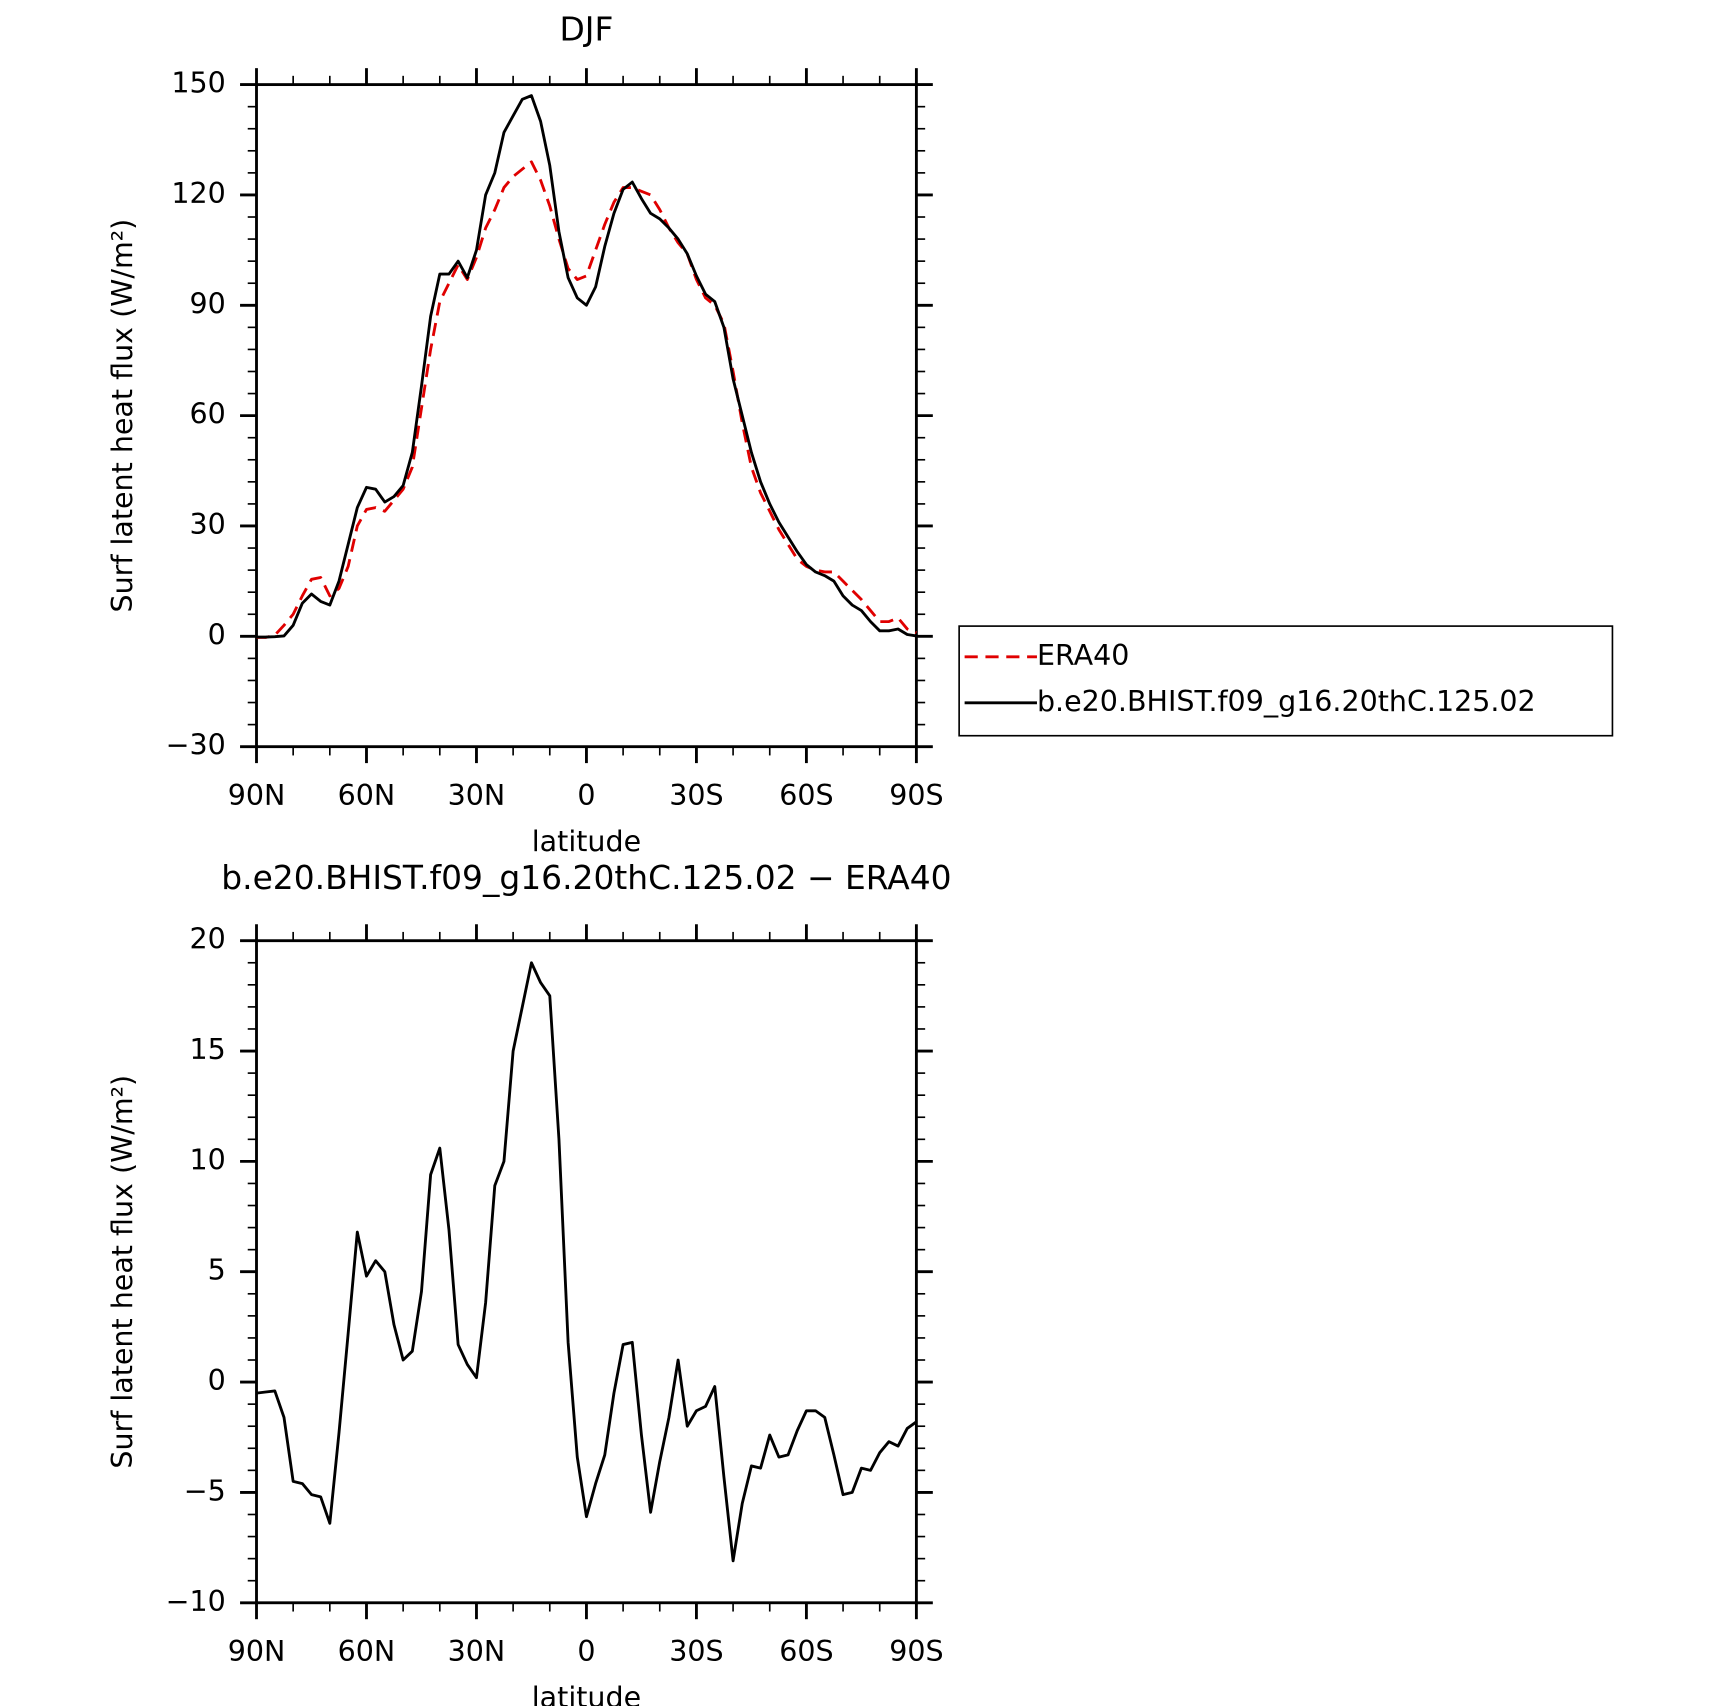 This screenshot has width=1710, height=1706. Describe the element at coordinates (586, 28) in the screenshot. I see `chart-title: DJF` at that location.